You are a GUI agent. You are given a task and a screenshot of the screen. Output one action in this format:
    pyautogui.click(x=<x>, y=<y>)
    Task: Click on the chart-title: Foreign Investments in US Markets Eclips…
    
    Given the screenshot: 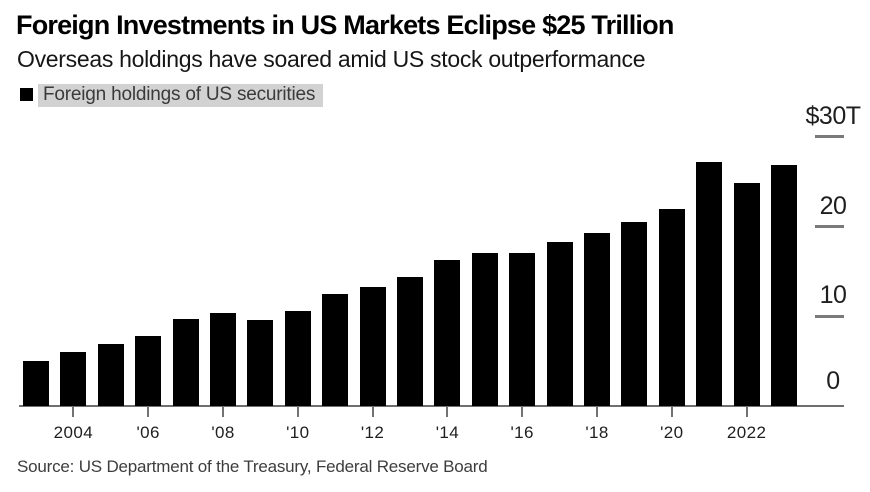 What is the action you would take?
    pyautogui.click(x=345, y=25)
    